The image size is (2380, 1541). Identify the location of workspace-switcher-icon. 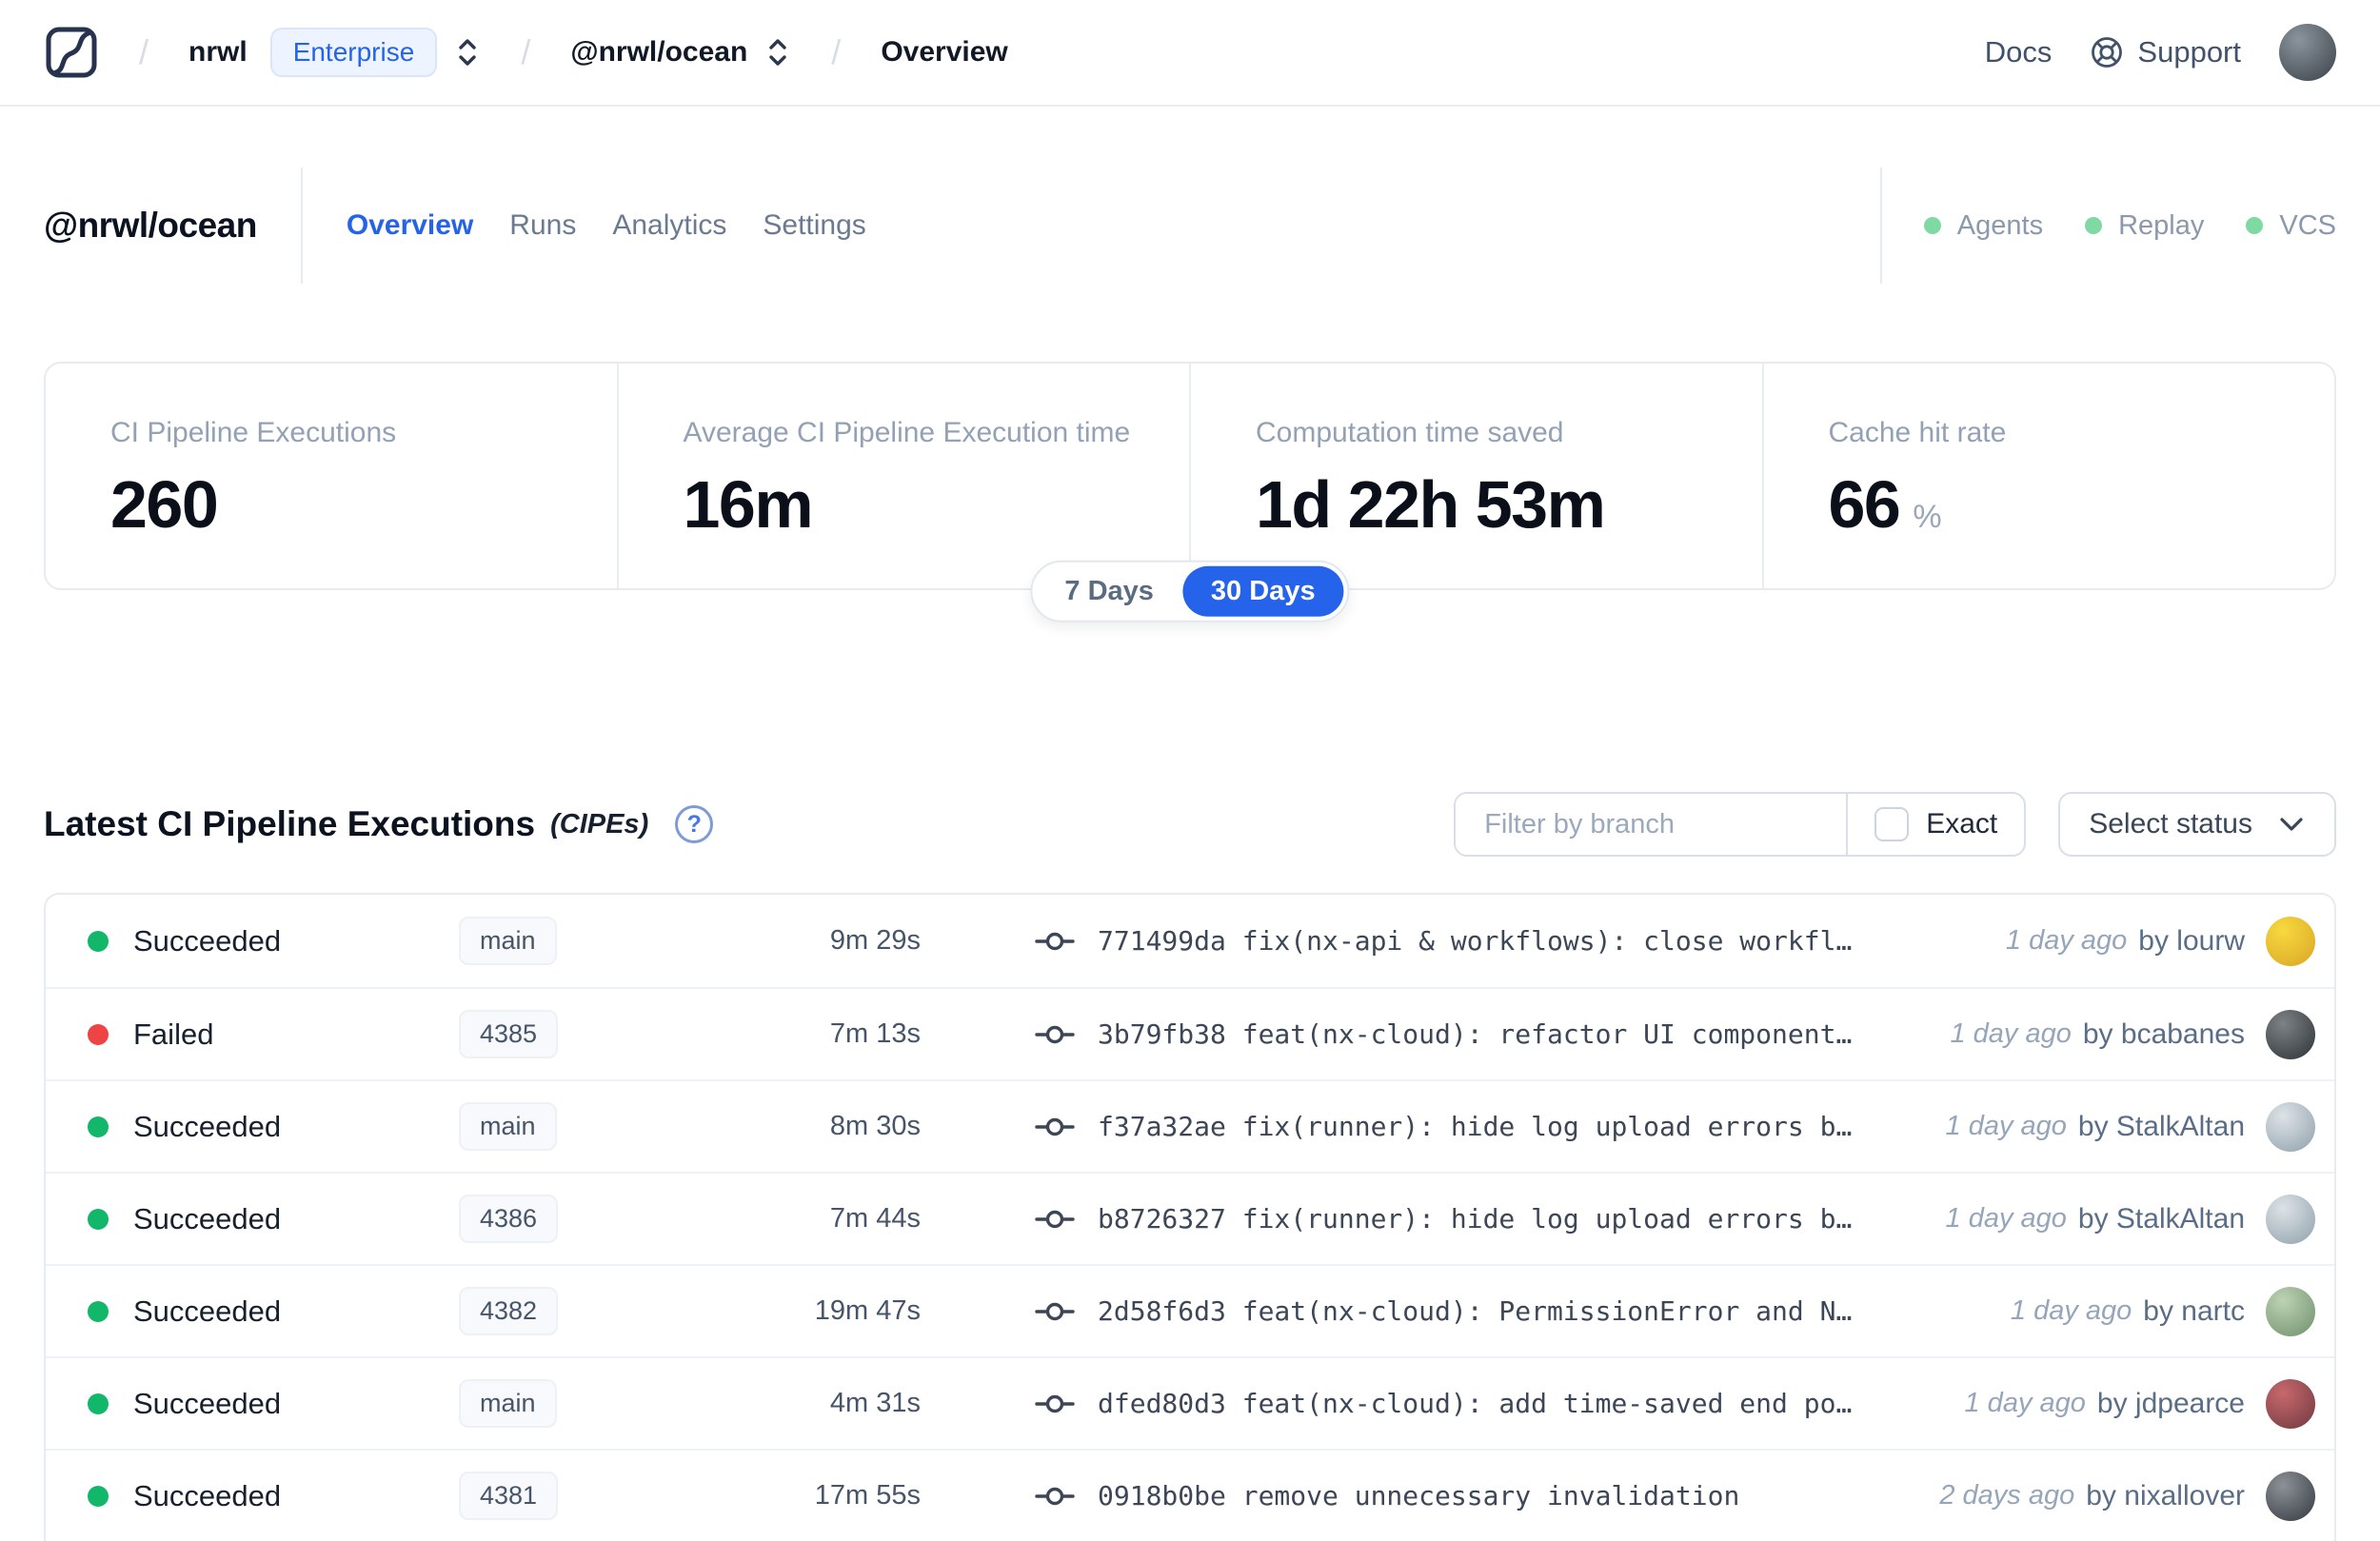
(777, 52).